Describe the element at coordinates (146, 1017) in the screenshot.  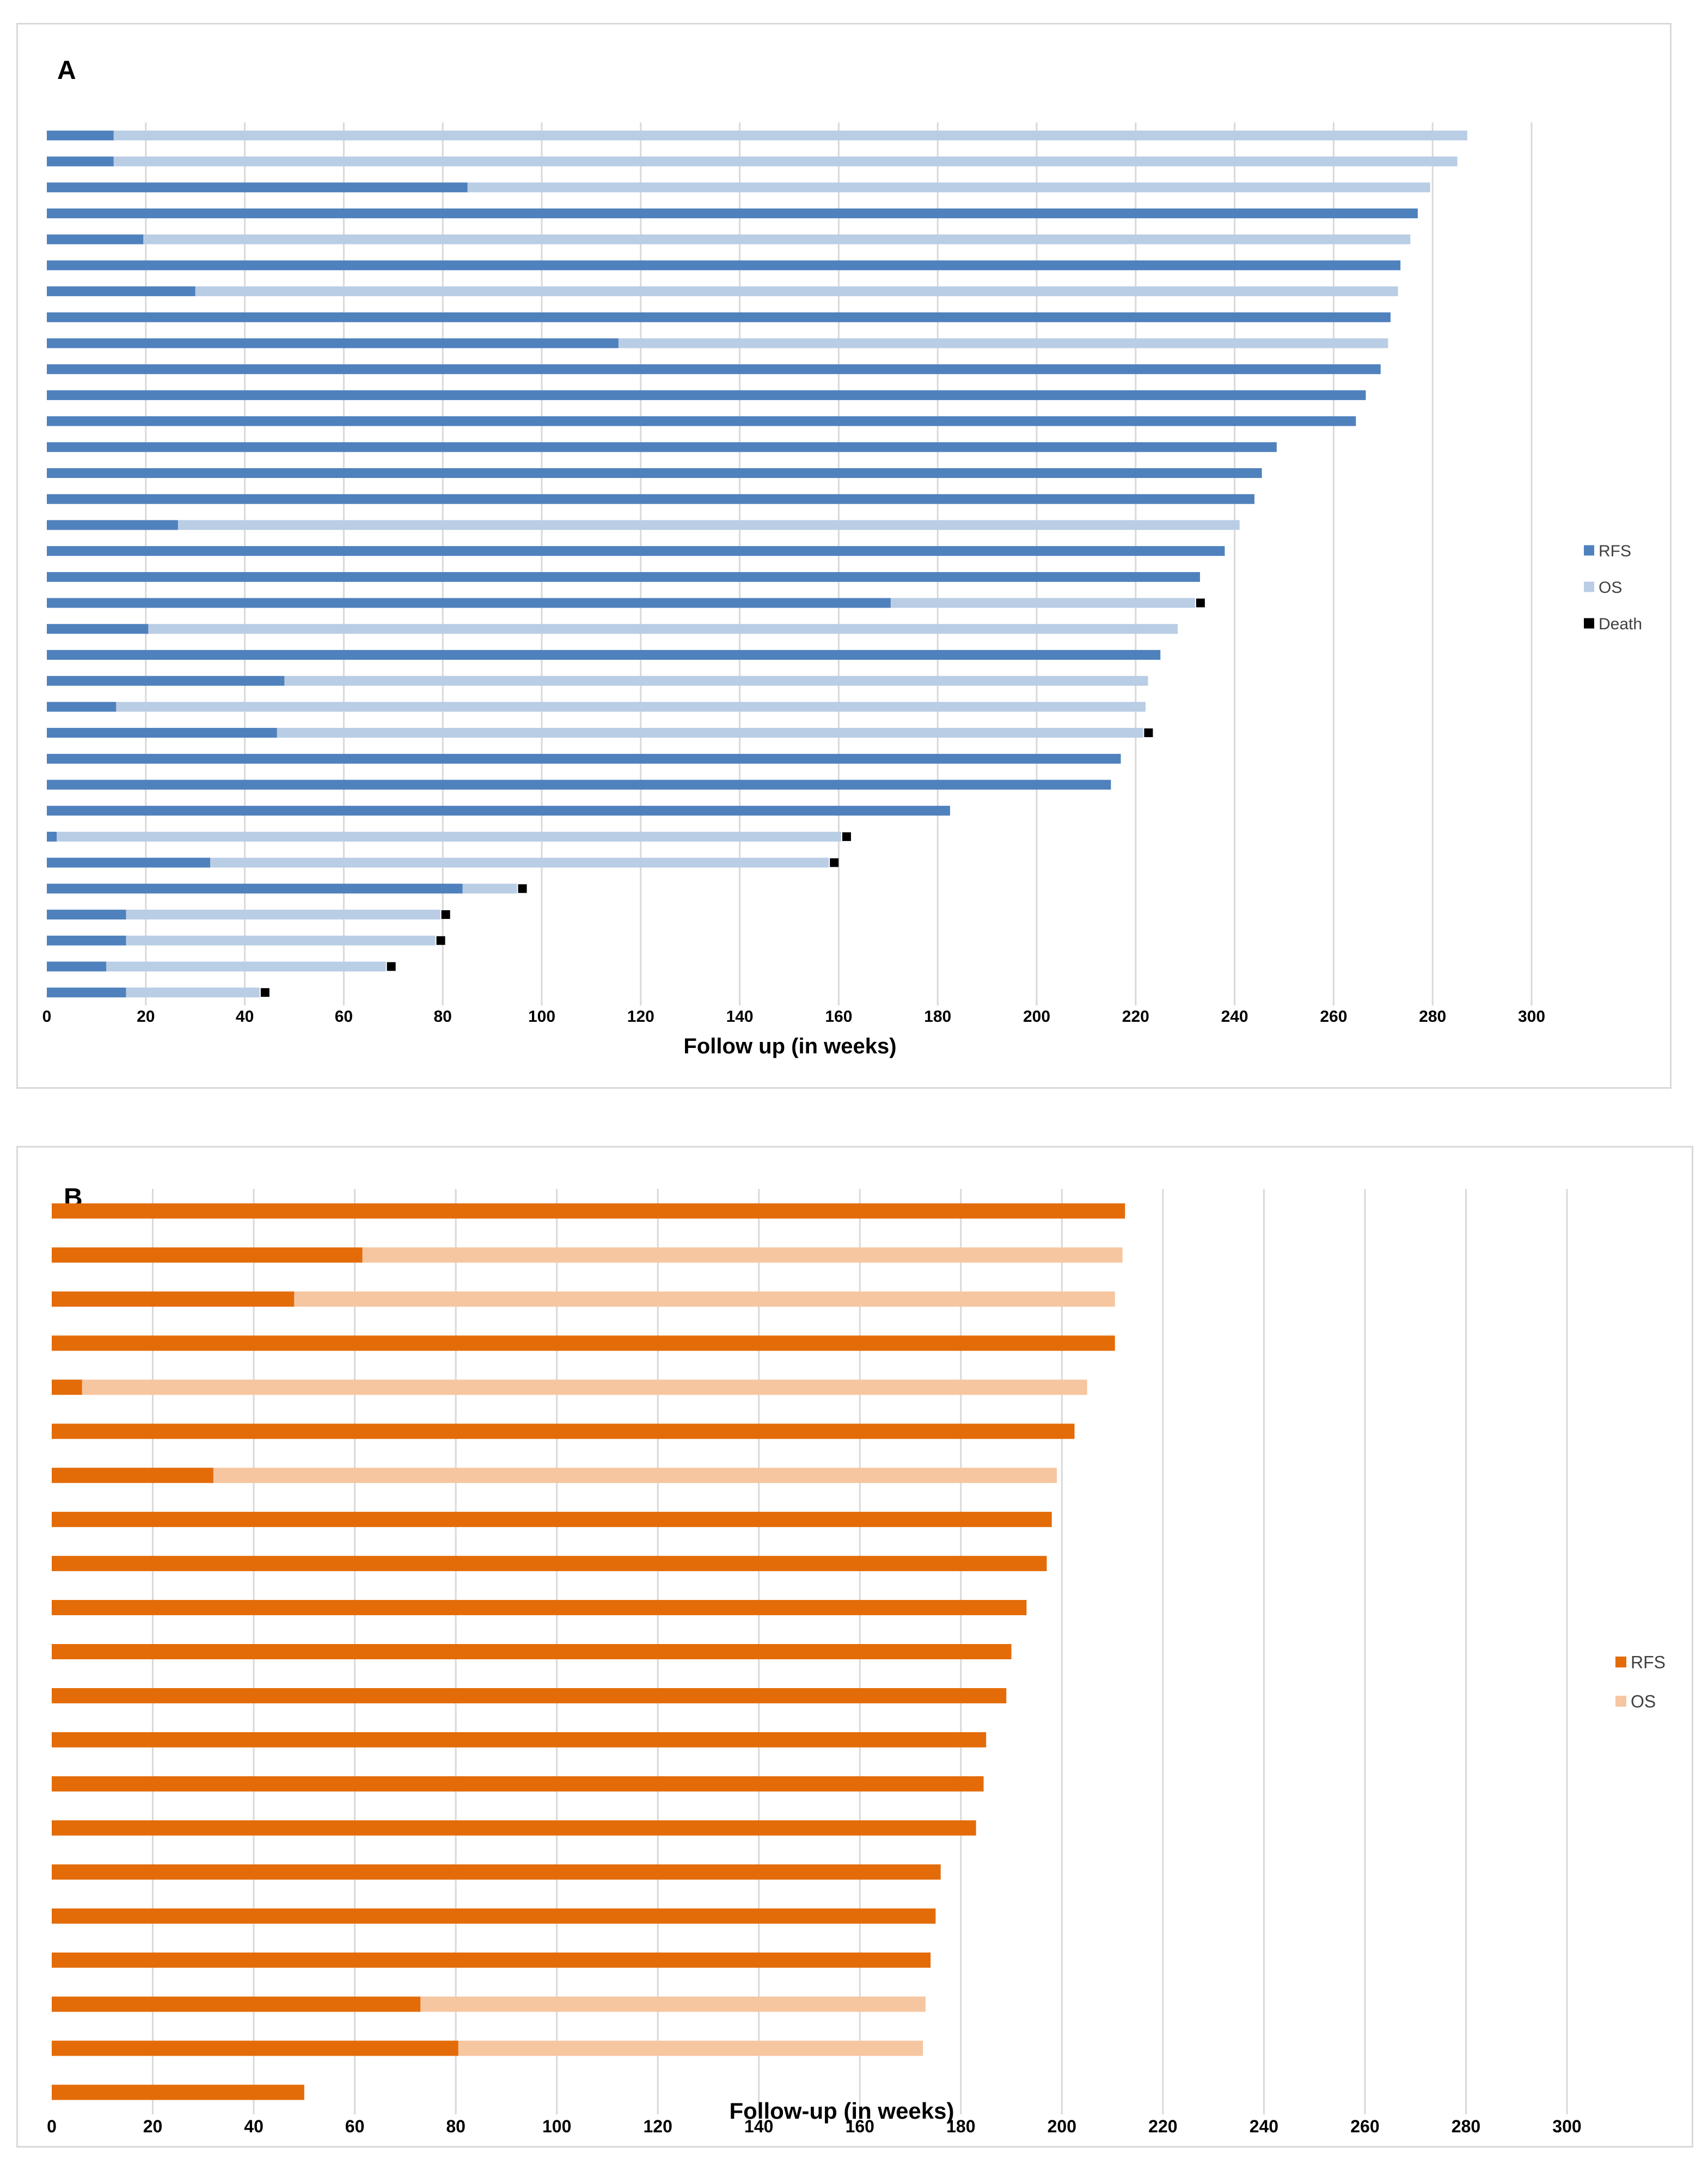
I see `x-tick-label: 20` at that location.